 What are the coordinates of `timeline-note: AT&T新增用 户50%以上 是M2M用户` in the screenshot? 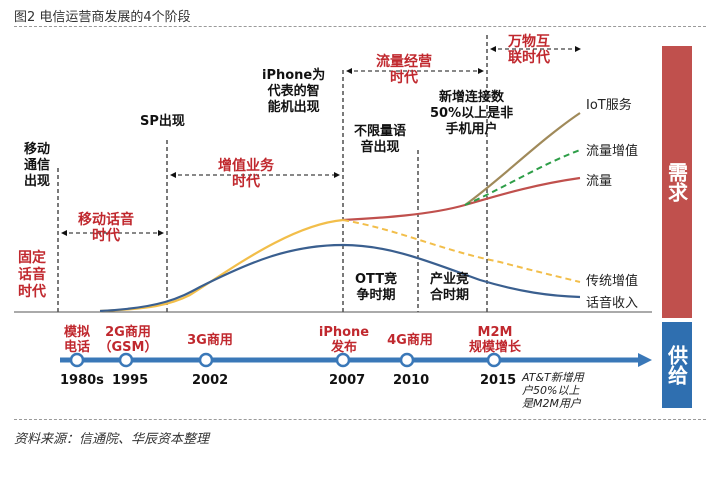 It's located at (553, 390).